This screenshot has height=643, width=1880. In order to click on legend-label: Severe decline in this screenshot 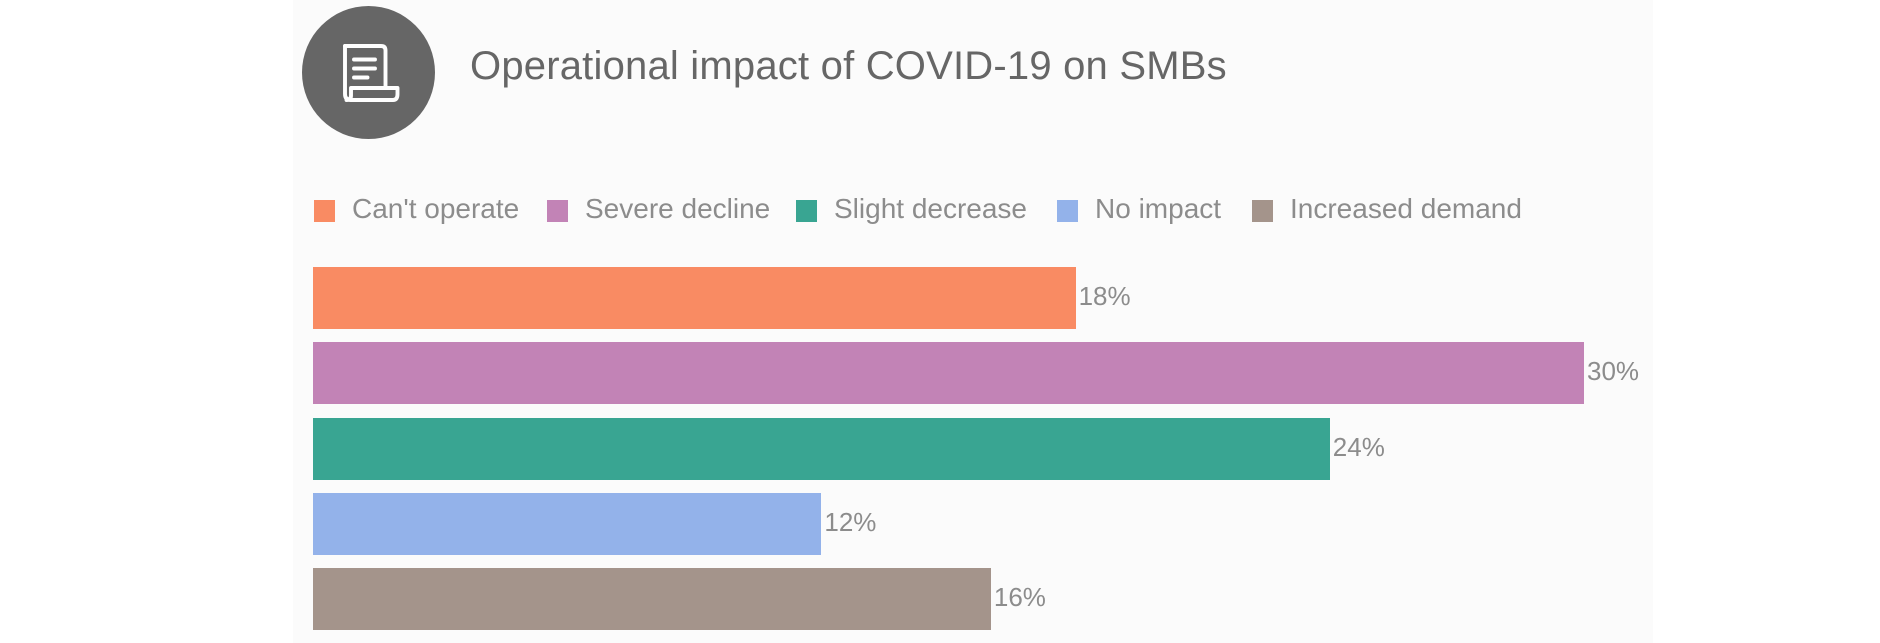, I will do `click(678, 208)`.